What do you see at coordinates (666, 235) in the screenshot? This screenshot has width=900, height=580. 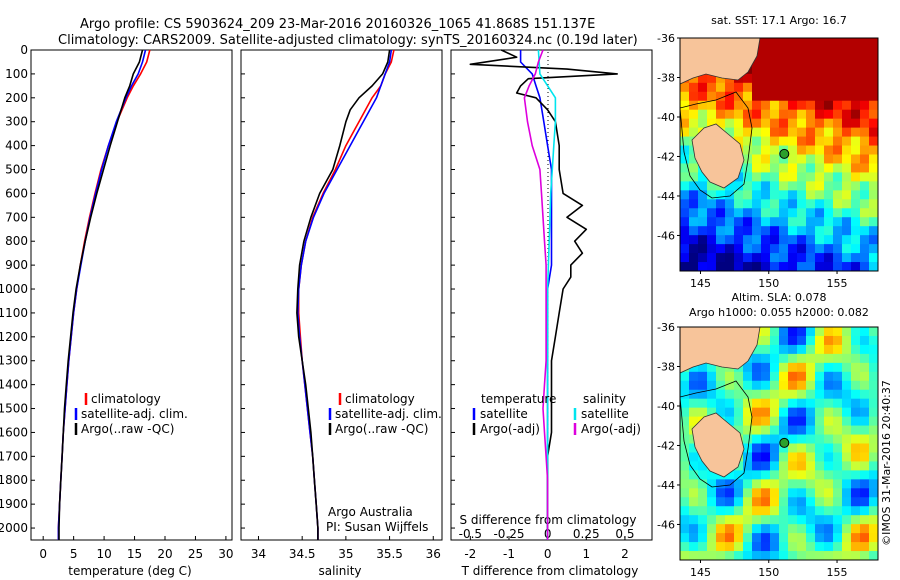 I see `lat-tick-label: -46` at bounding box center [666, 235].